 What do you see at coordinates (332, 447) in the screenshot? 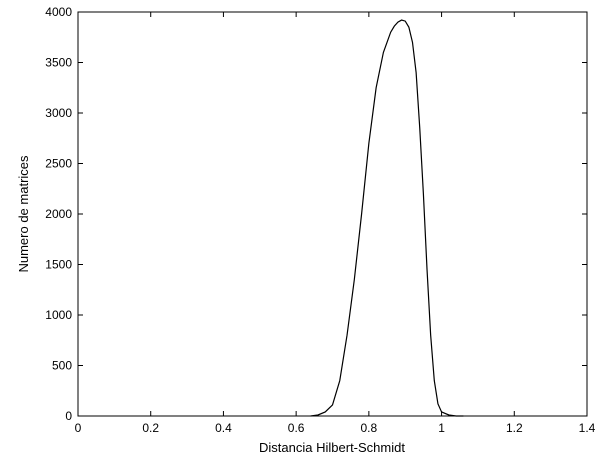
I see `x-axis-label: Distancia Hilbert-Schmidt` at bounding box center [332, 447].